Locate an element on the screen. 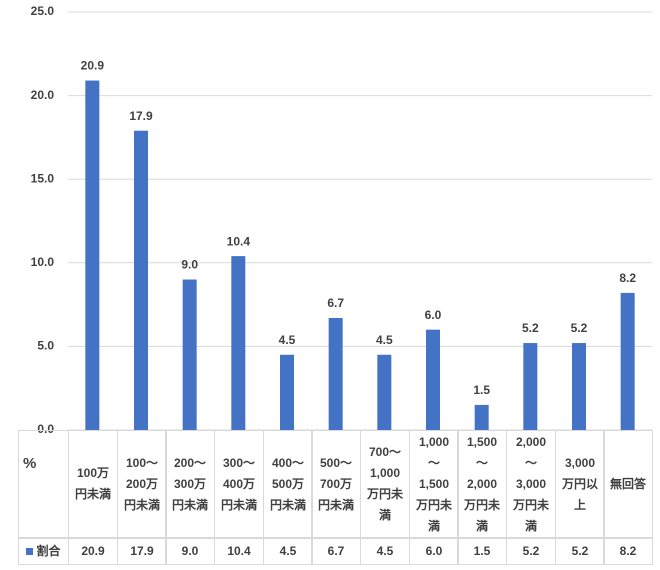 The image size is (660, 570). cell-text: 100万円未満 is located at coordinates (92, 483).